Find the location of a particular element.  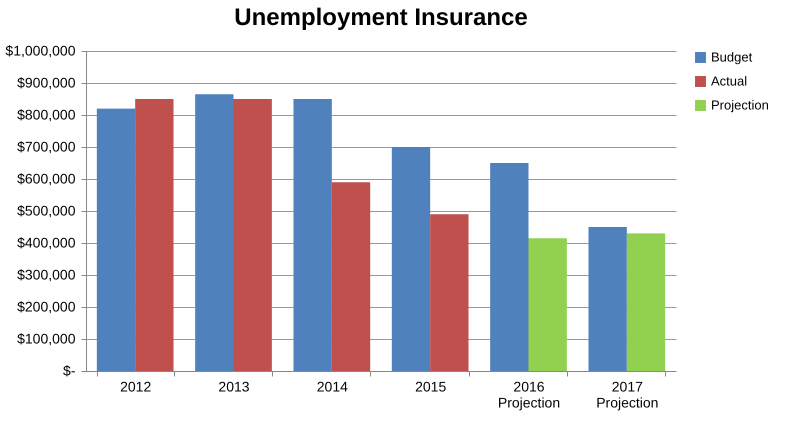

legend-label: Projection is located at coordinates (740, 105).